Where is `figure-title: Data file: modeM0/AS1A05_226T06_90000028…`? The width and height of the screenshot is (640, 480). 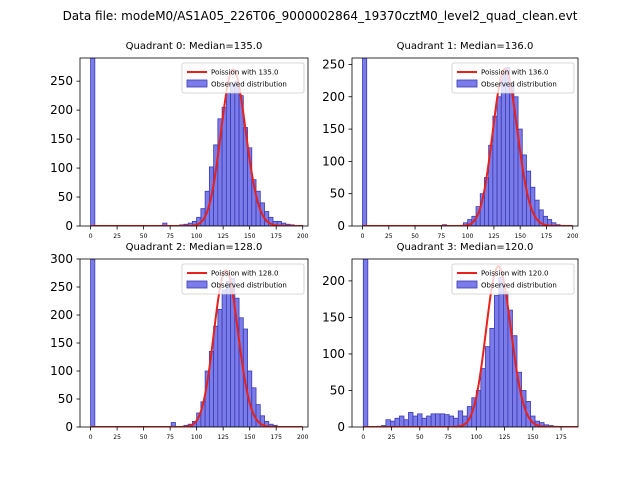
figure-title: Data file: modeM0/AS1A05_226T06_90000028… is located at coordinates (320, 16).